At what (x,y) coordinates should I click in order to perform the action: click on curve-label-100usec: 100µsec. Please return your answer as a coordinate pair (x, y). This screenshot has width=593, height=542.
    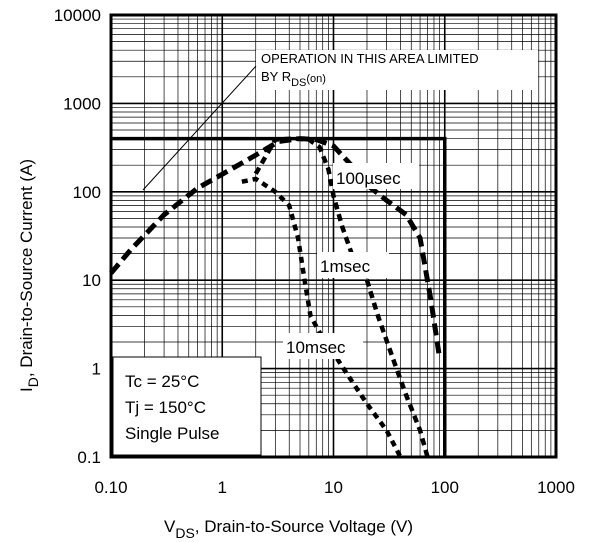
    Looking at the image, I should click on (368, 178).